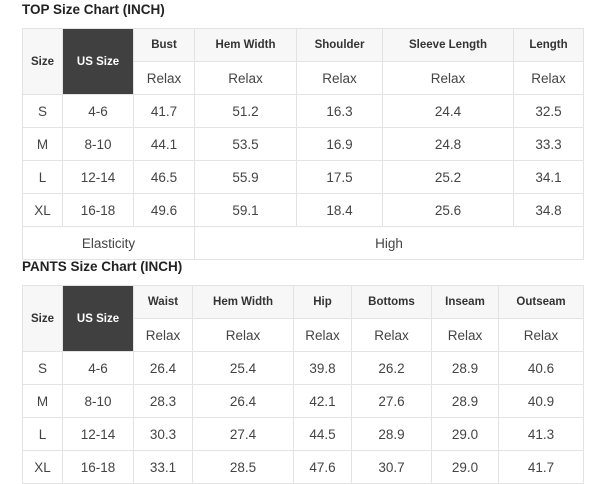 This screenshot has height=484, width=600. I want to click on column-header: Bottoms, so click(391, 302).